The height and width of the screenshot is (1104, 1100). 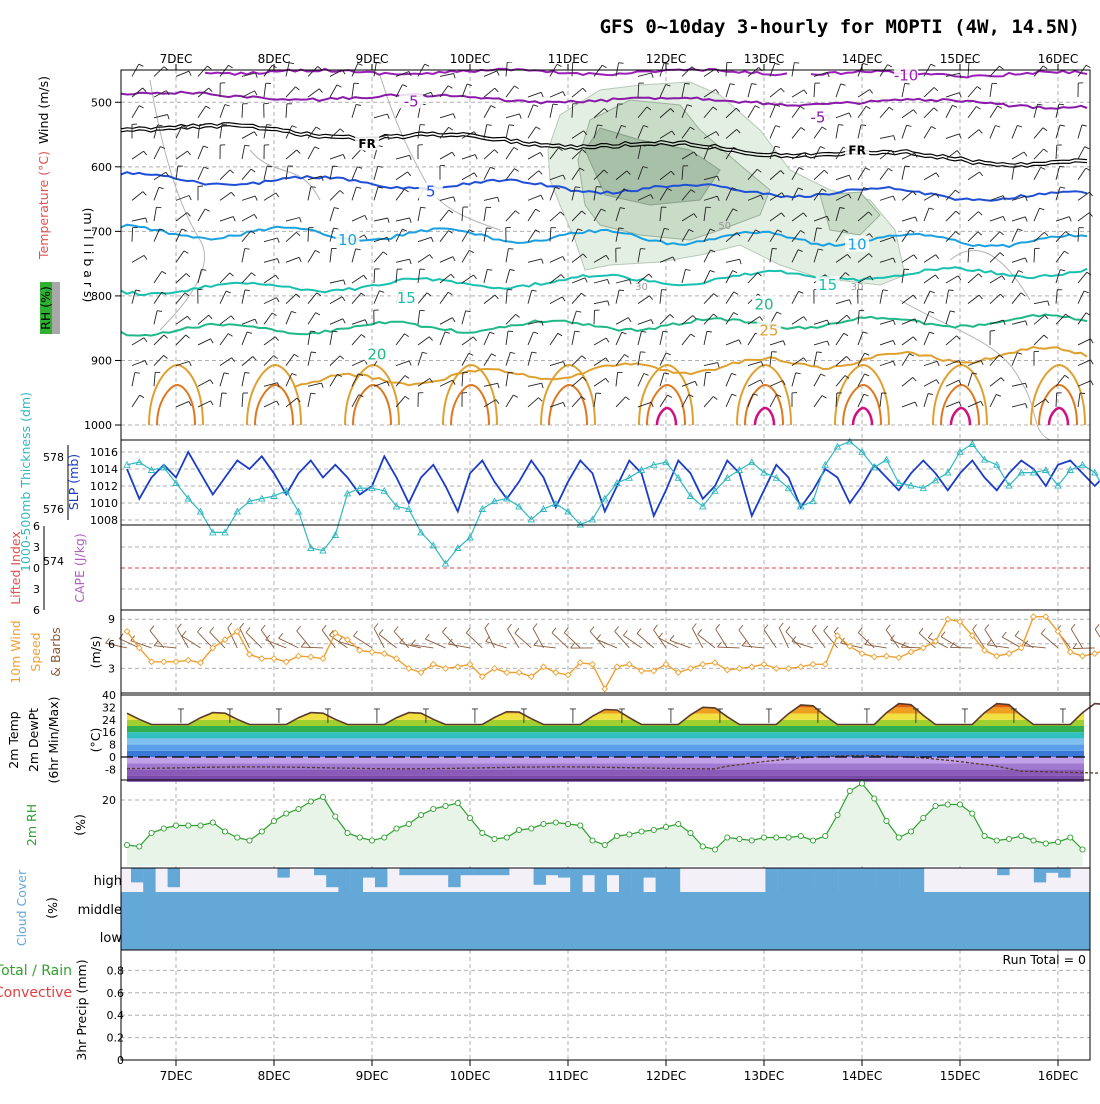 What do you see at coordinates (372, 59) in the screenshot?
I see `date-label-top: 9DEC` at bounding box center [372, 59].